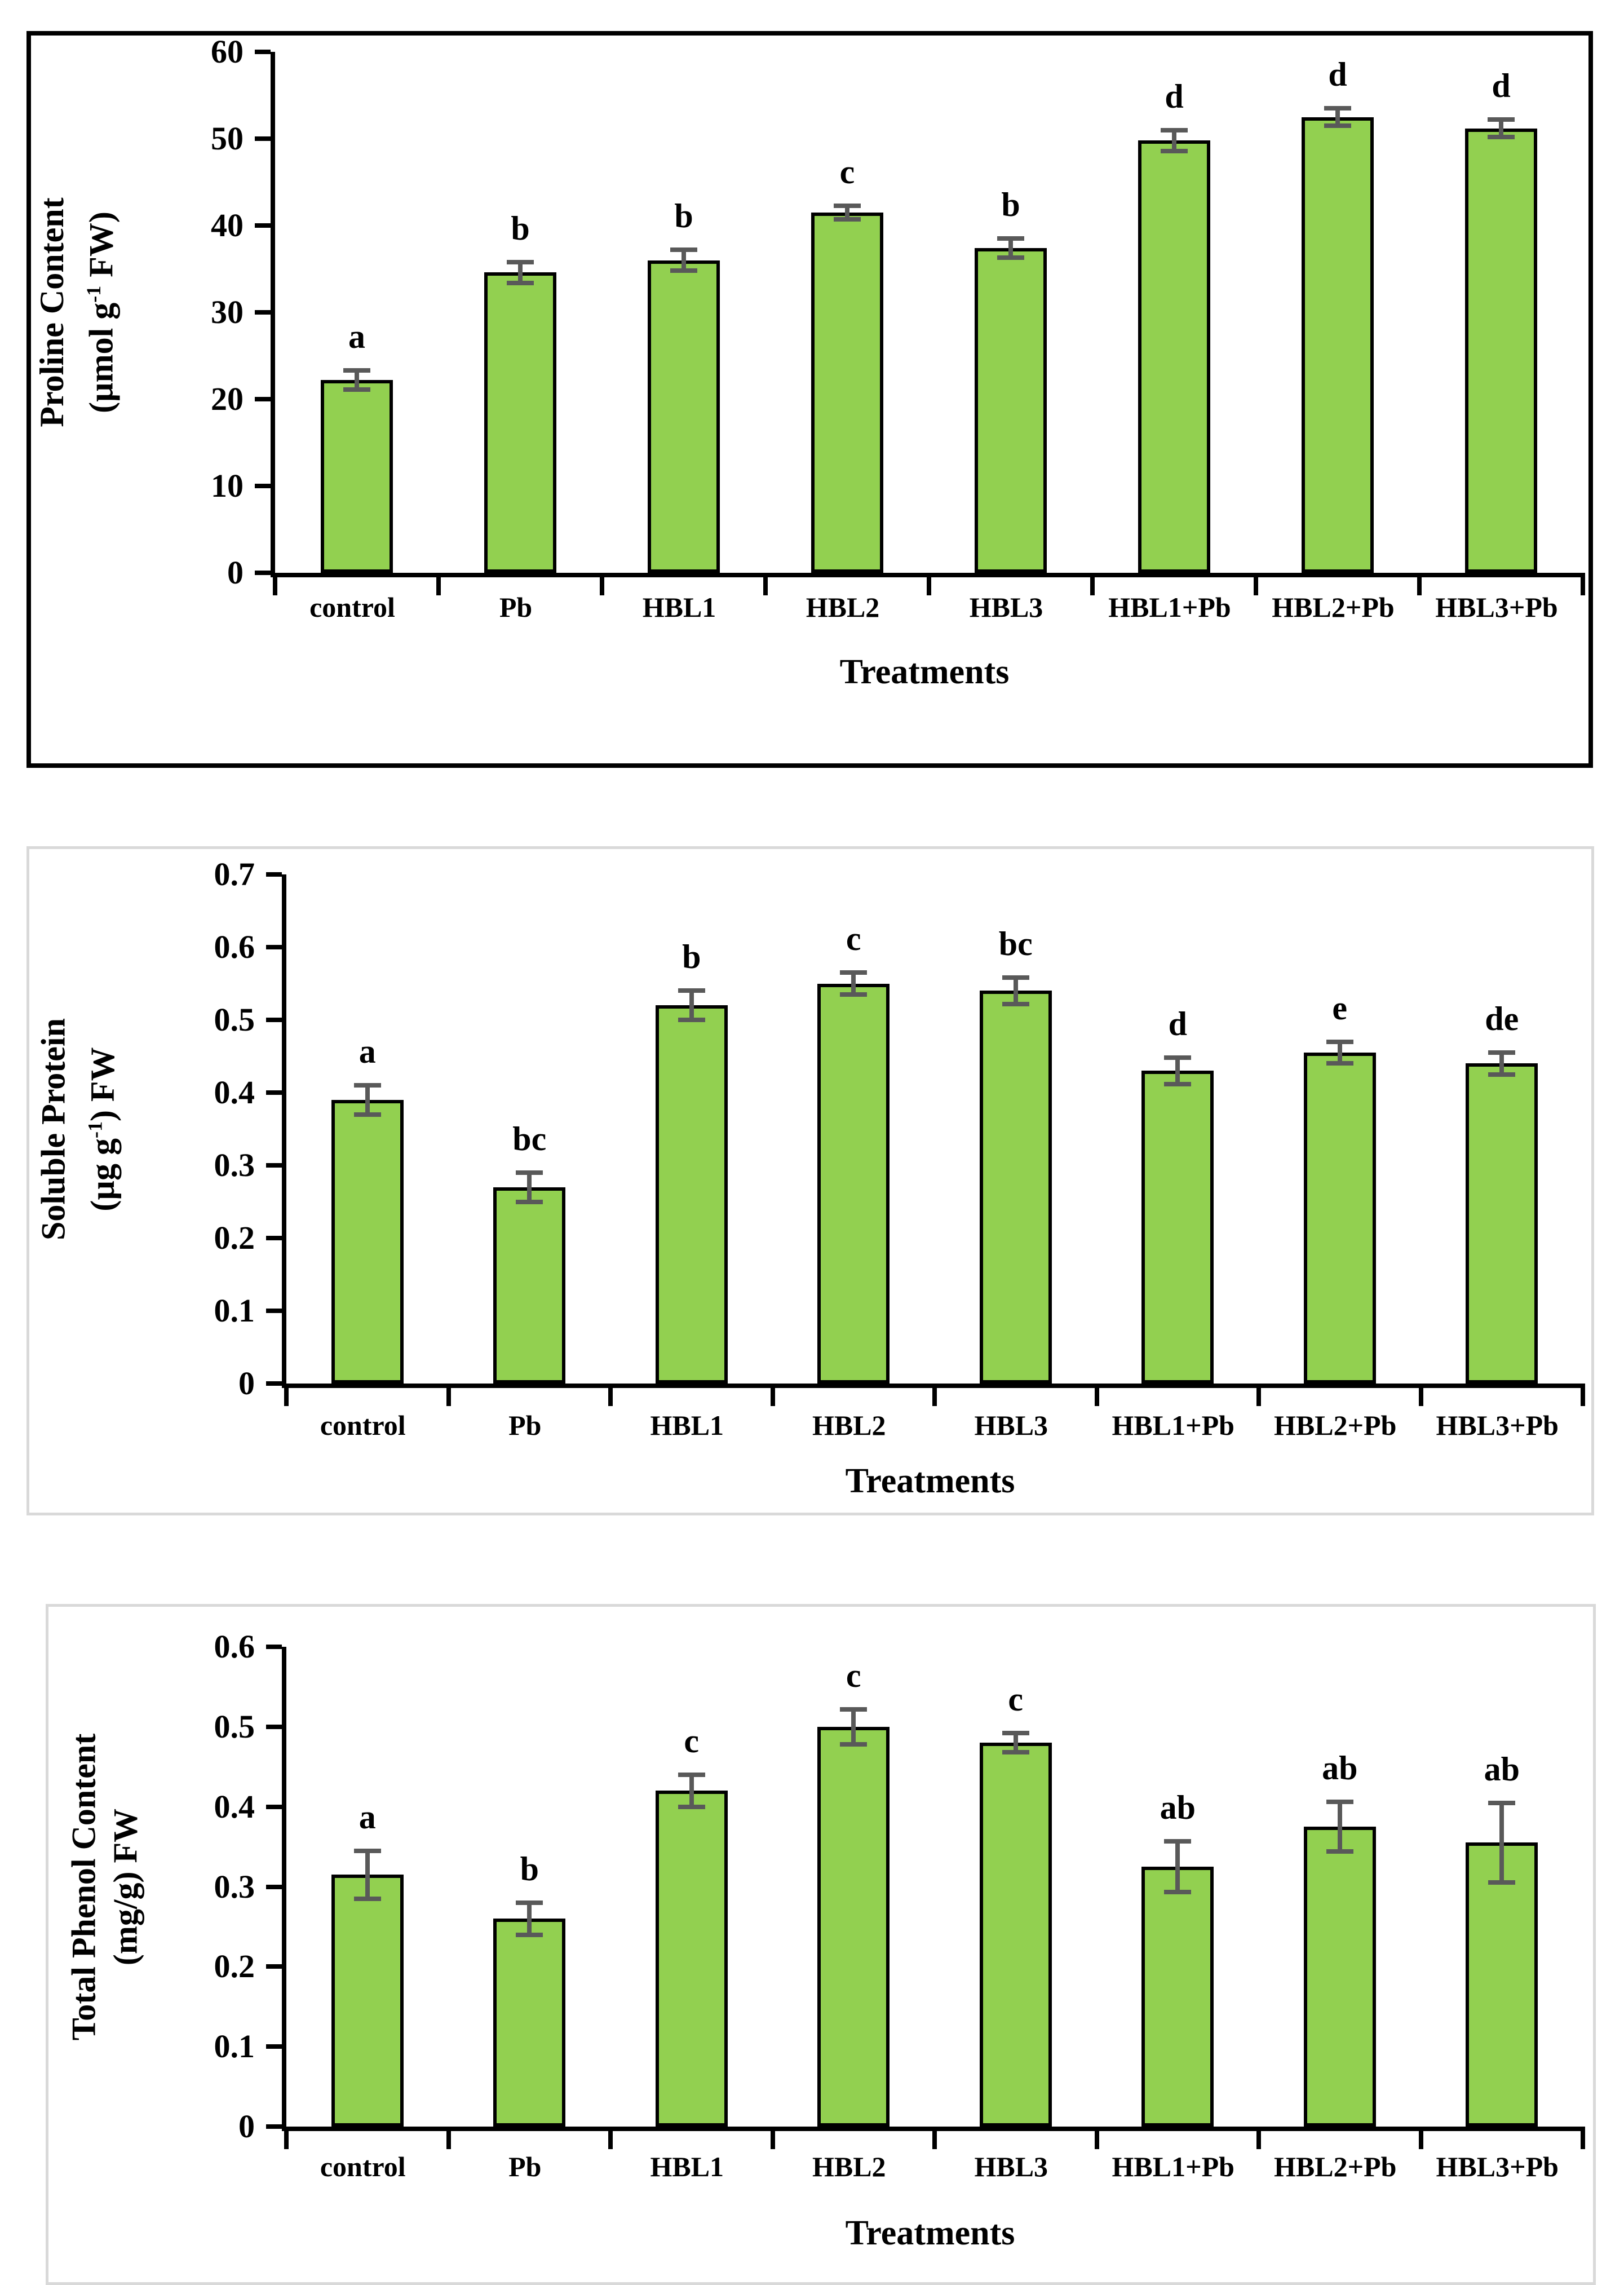 This screenshot has height=2285, width=1624. What do you see at coordinates (1335, 2166) in the screenshot?
I see `x-category-label: HBL2+Pb` at bounding box center [1335, 2166].